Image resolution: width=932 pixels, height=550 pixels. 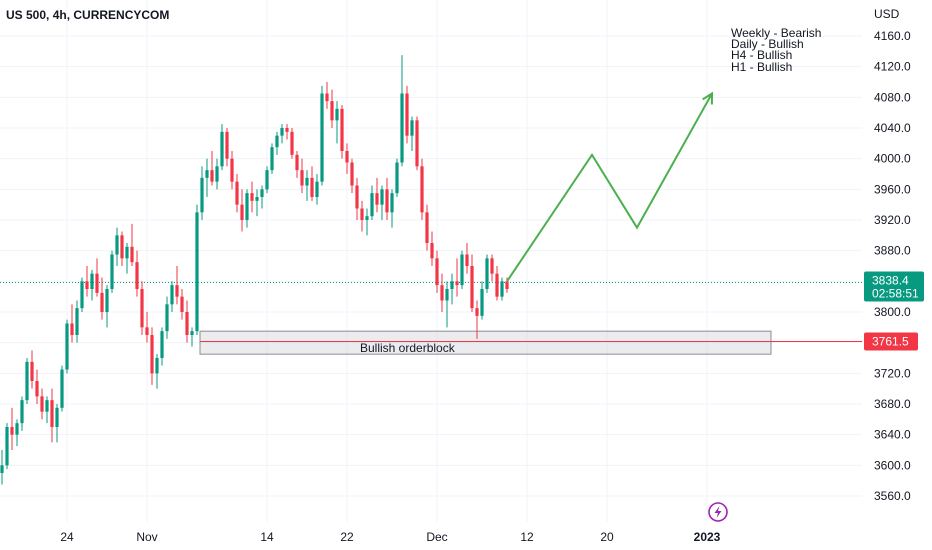 I want to click on last-price-tag: 3838.402:58:51, so click(x=894, y=286).